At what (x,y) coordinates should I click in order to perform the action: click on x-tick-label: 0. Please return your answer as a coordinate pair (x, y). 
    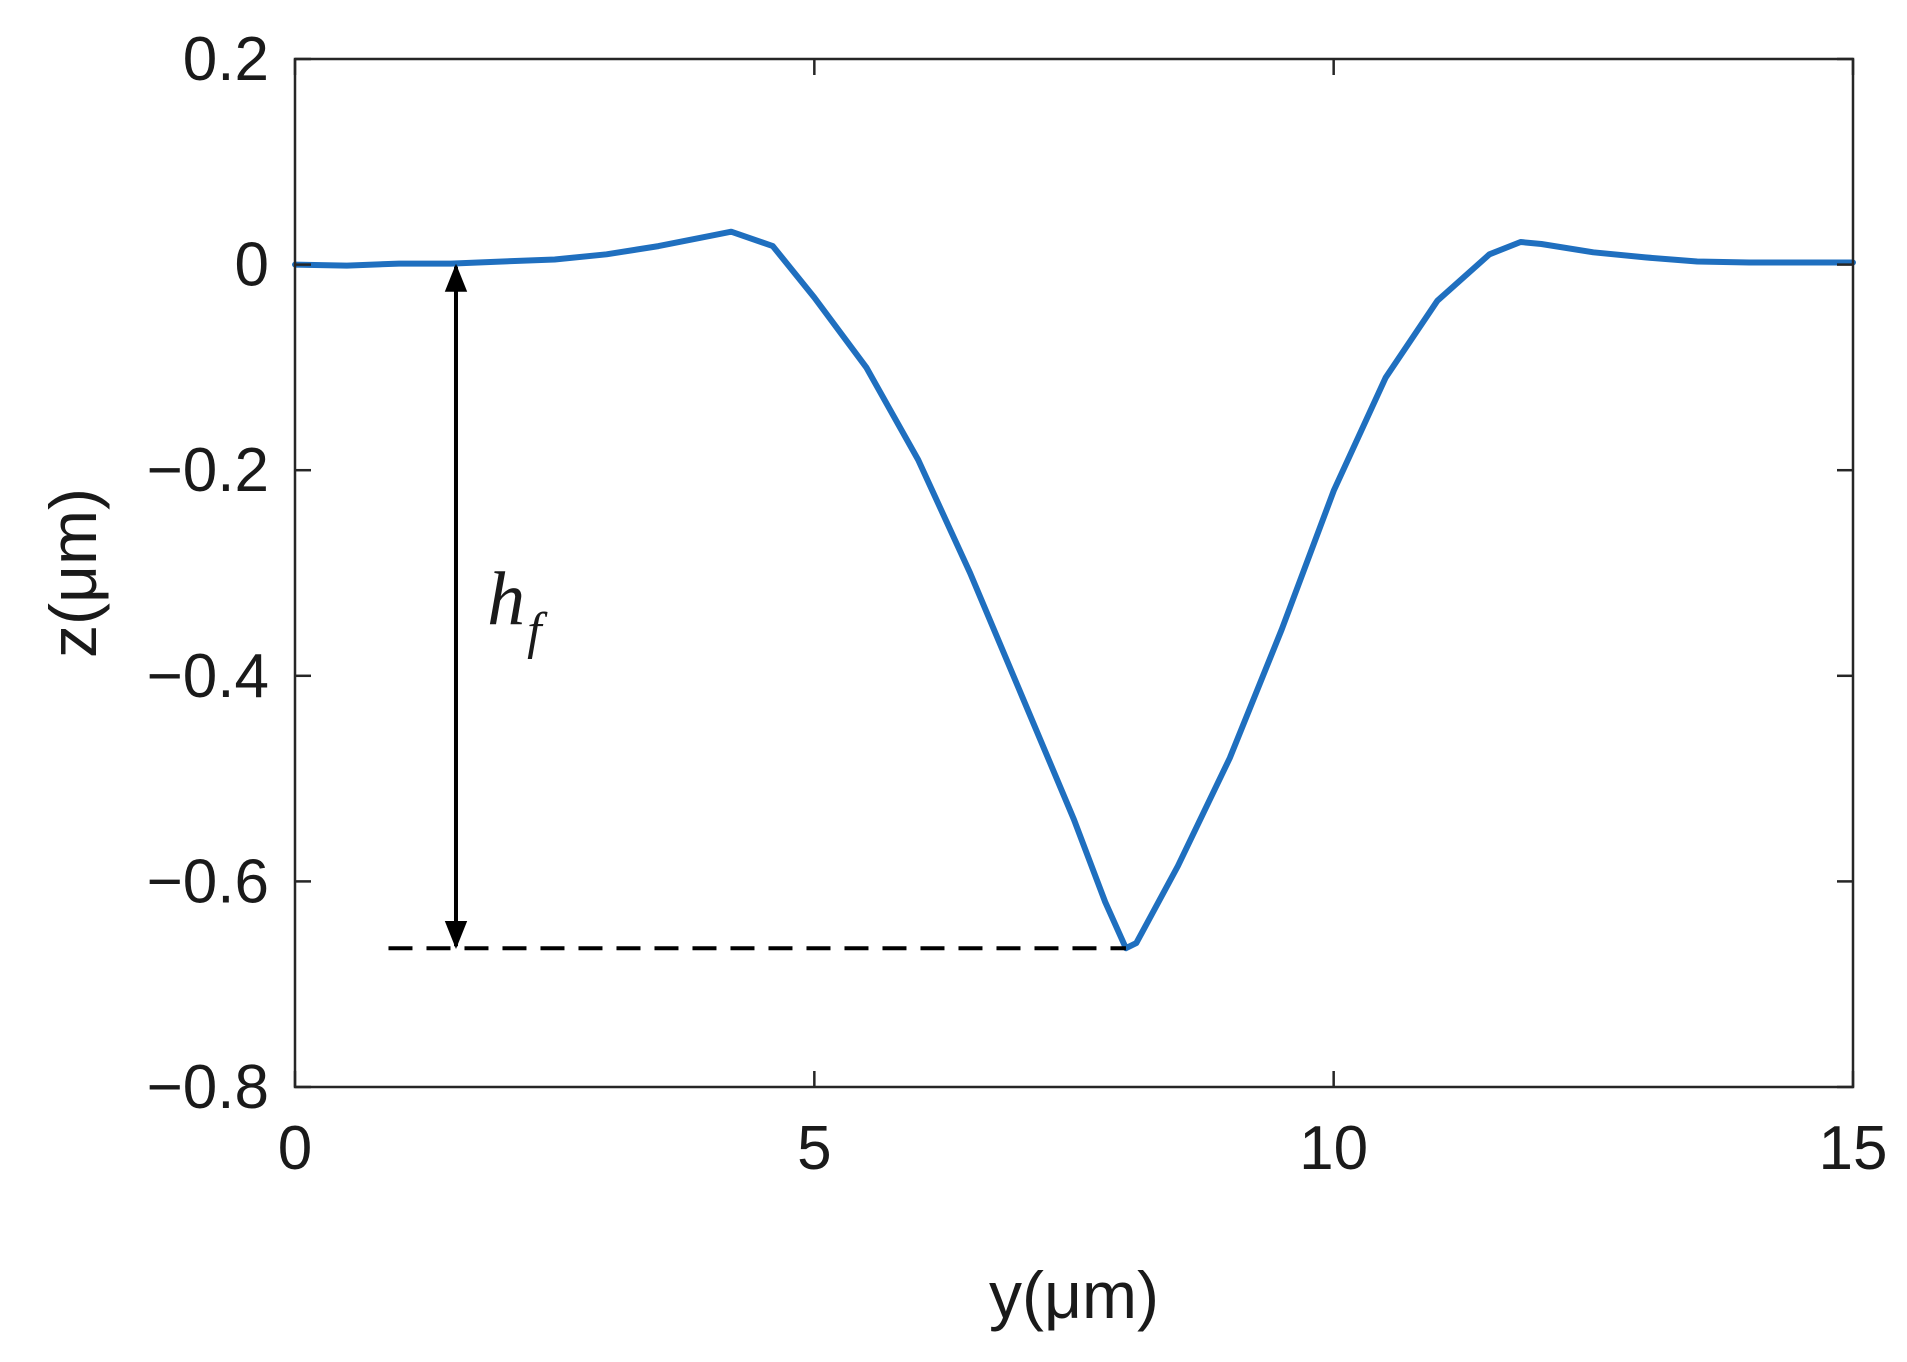
    Looking at the image, I should click on (295, 1148).